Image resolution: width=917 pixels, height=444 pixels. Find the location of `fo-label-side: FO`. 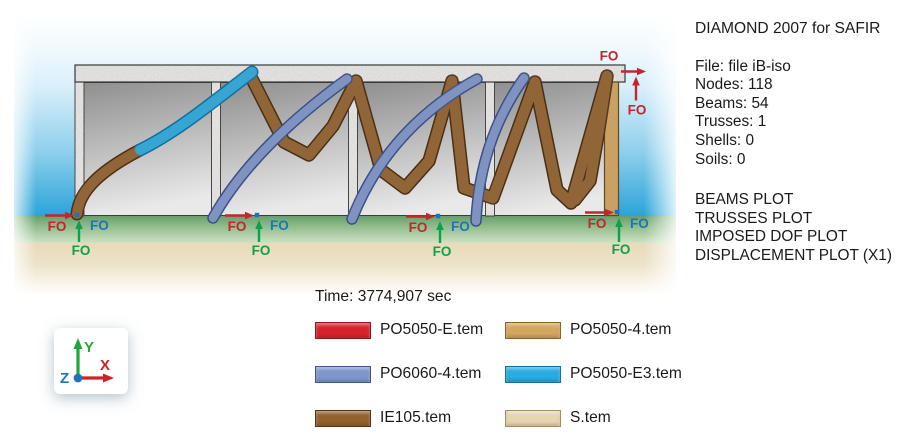

fo-label-side: FO is located at coordinates (637, 110).